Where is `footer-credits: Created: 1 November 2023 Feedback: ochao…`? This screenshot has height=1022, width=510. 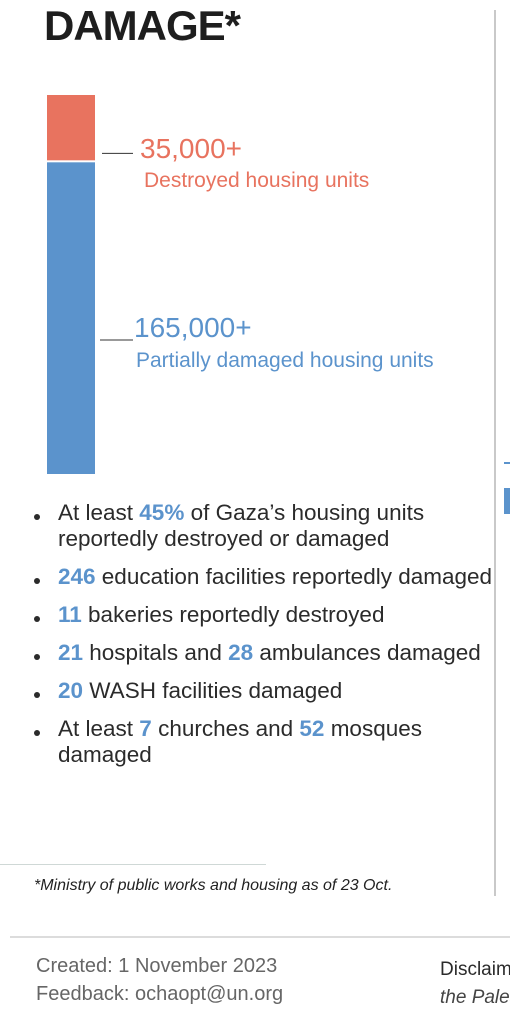
footer-credits: Created: 1 November 2023 Feedback: ochao… is located at coordinates (159, 980).